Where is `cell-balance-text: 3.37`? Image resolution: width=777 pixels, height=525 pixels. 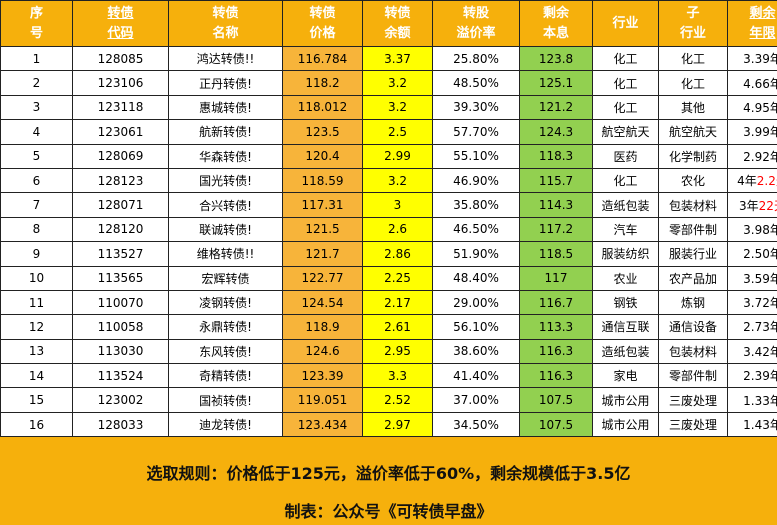 cell-balance-text: 3.37 is located at coordinates (397, 58).